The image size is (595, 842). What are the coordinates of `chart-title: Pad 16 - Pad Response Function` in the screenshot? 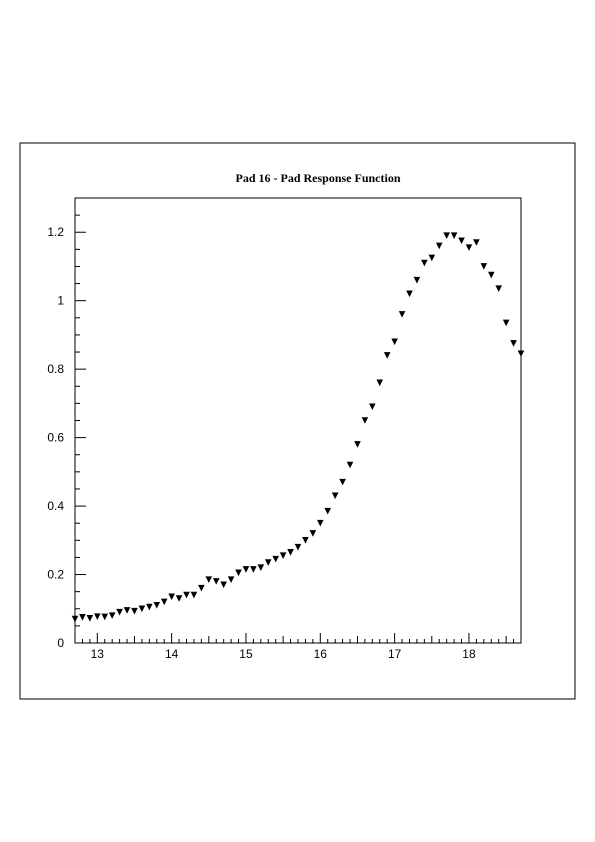 It's located at (317, 178).